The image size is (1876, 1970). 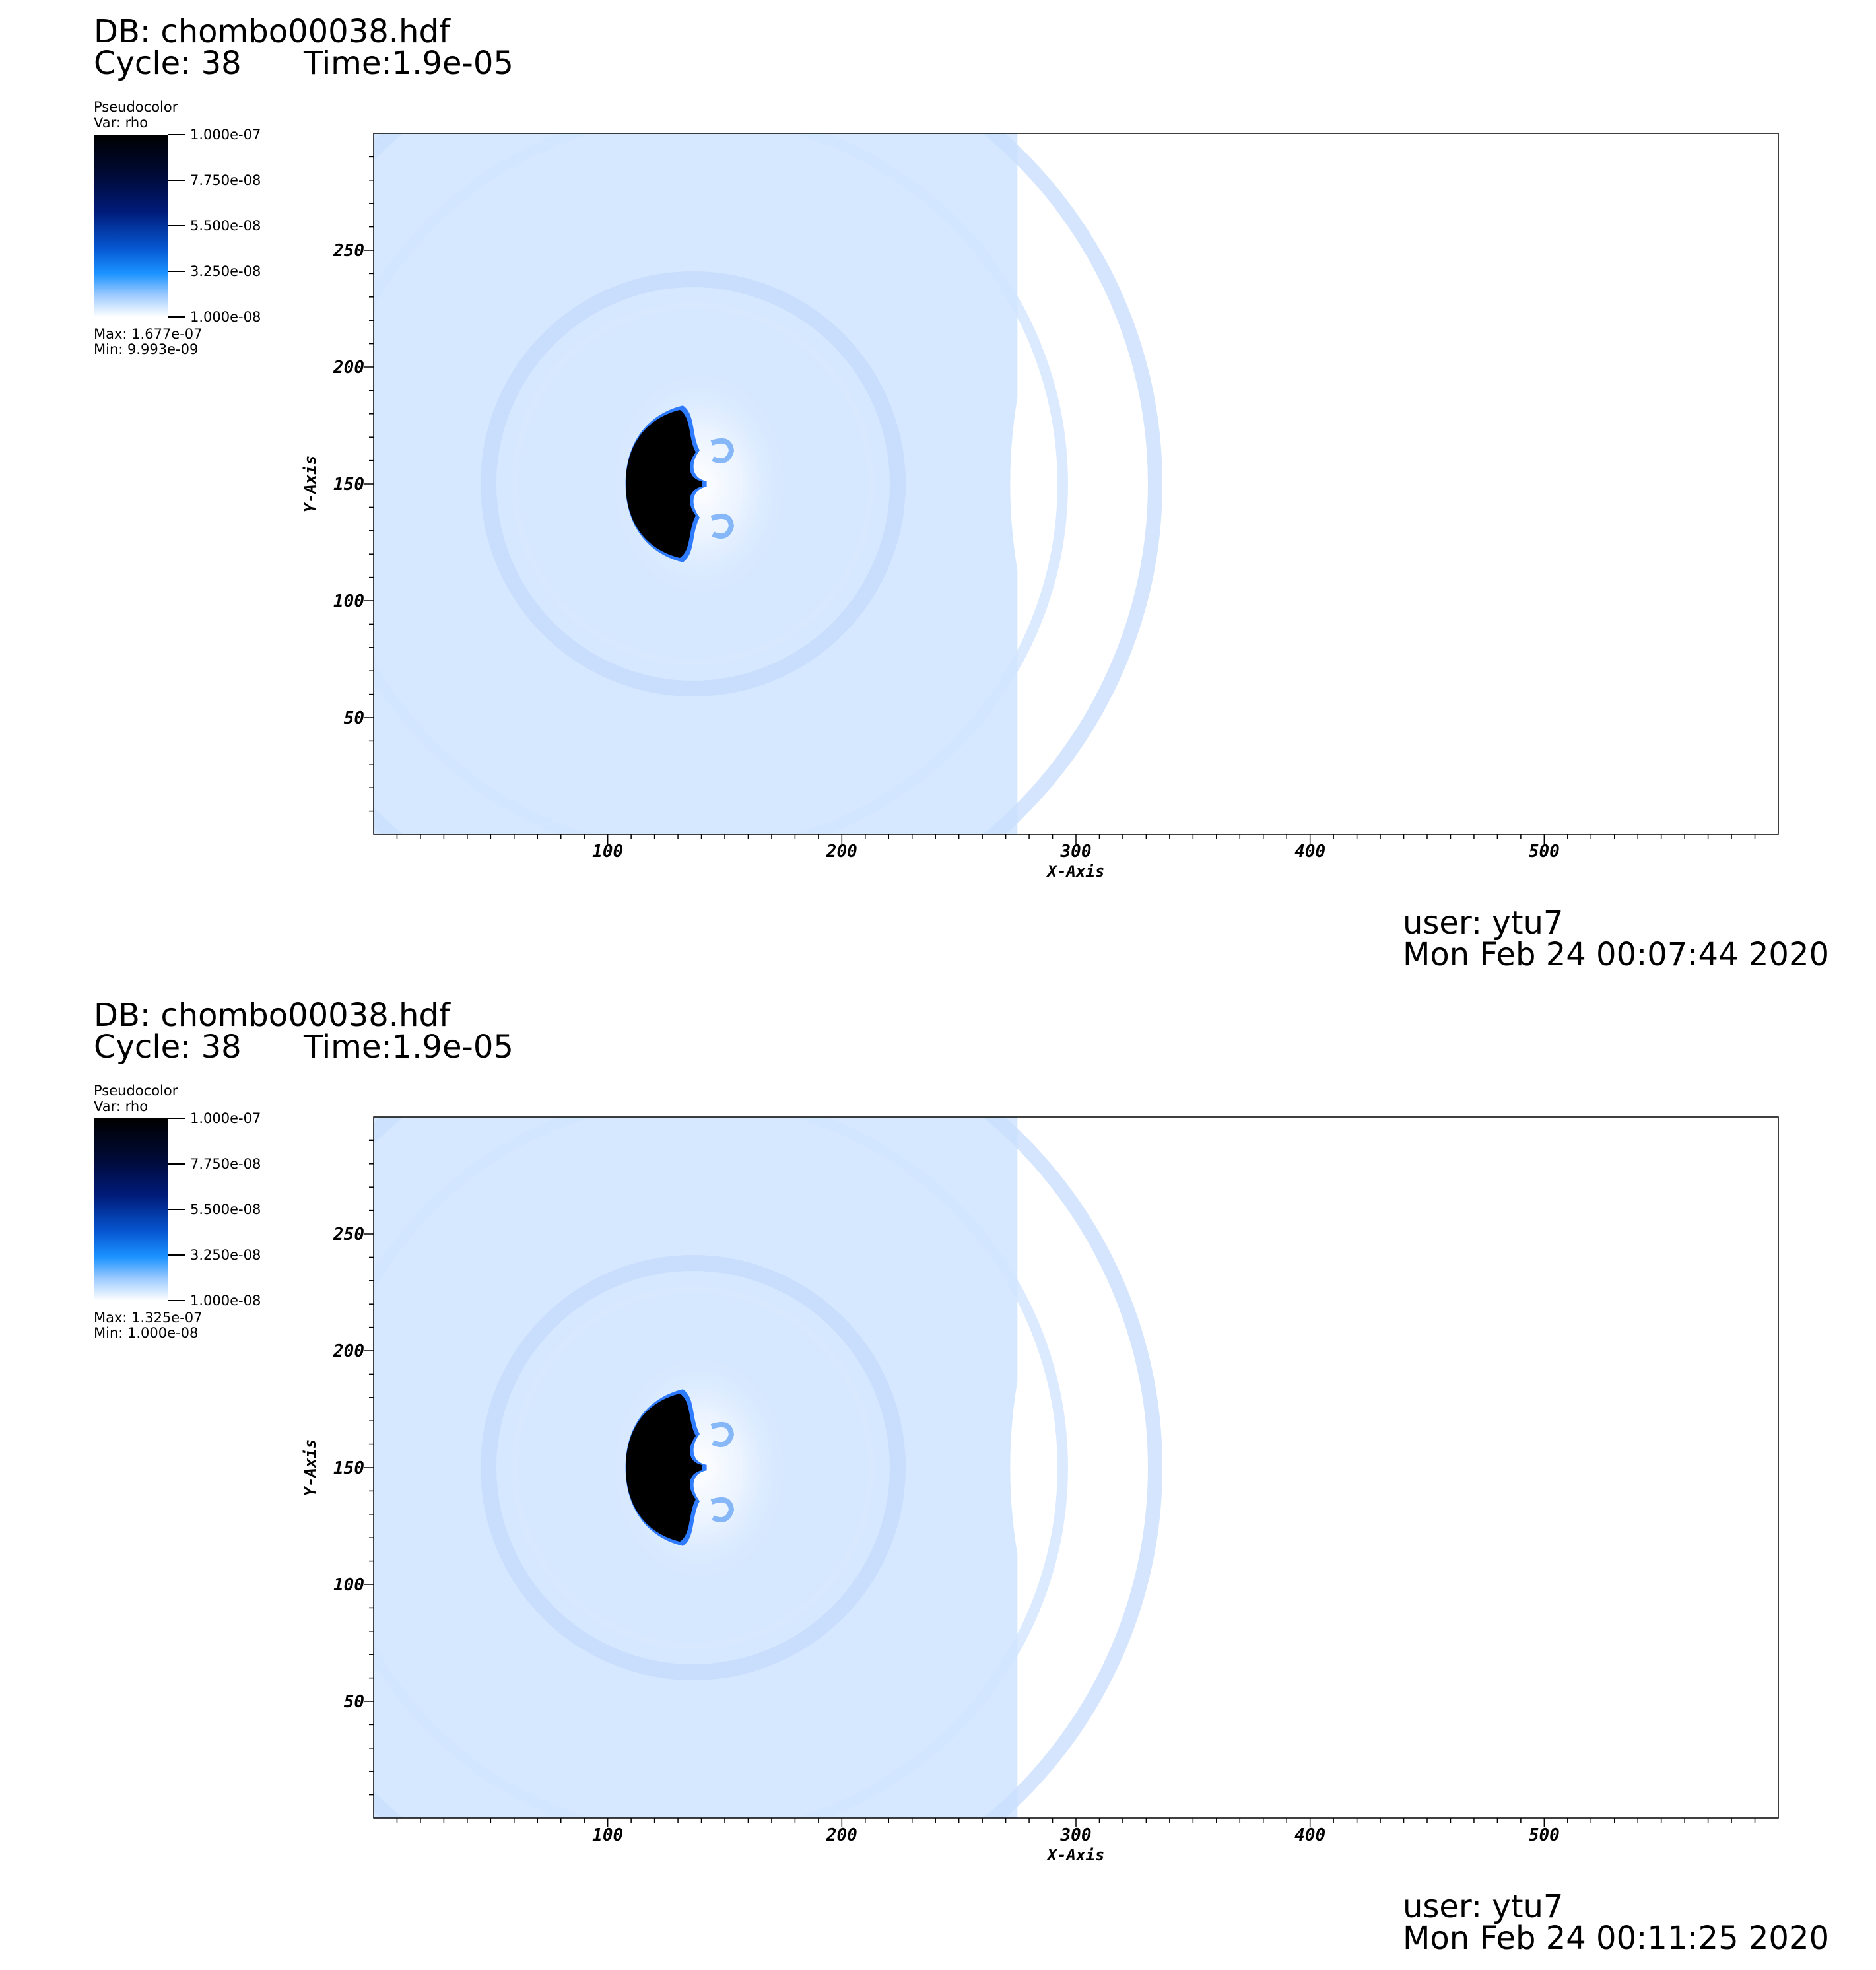 I want to click on legend-max: Max: 1.325e-07, so click(x=148, y=1318).